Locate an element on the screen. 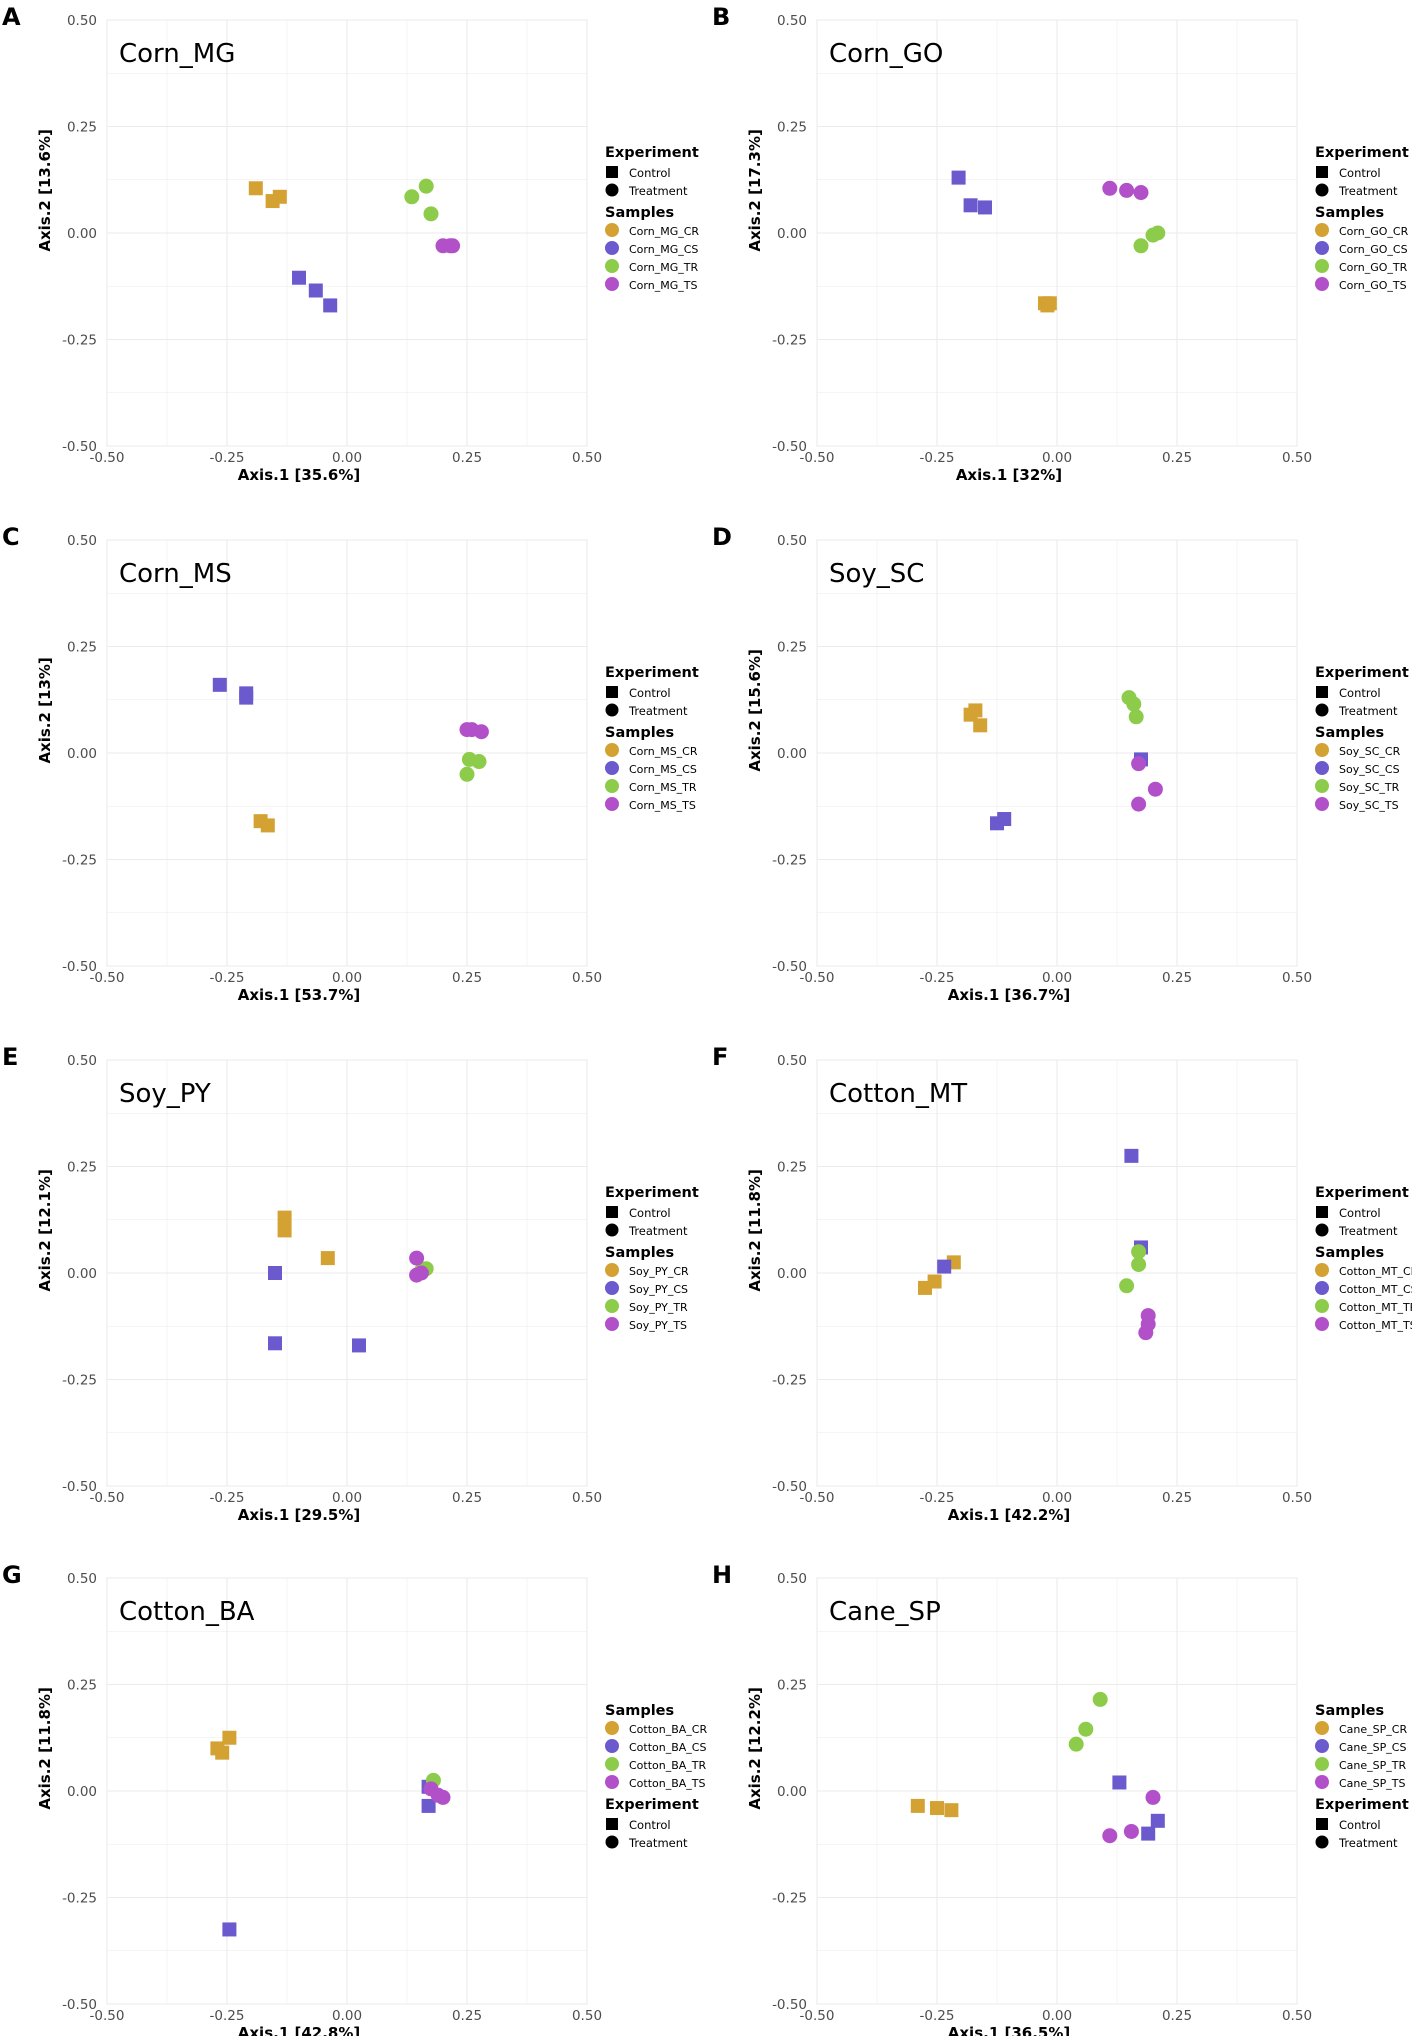 This screenshot has height=2036, width=1412. chart-title: Corn_MG is located at coordinates (177, 54).